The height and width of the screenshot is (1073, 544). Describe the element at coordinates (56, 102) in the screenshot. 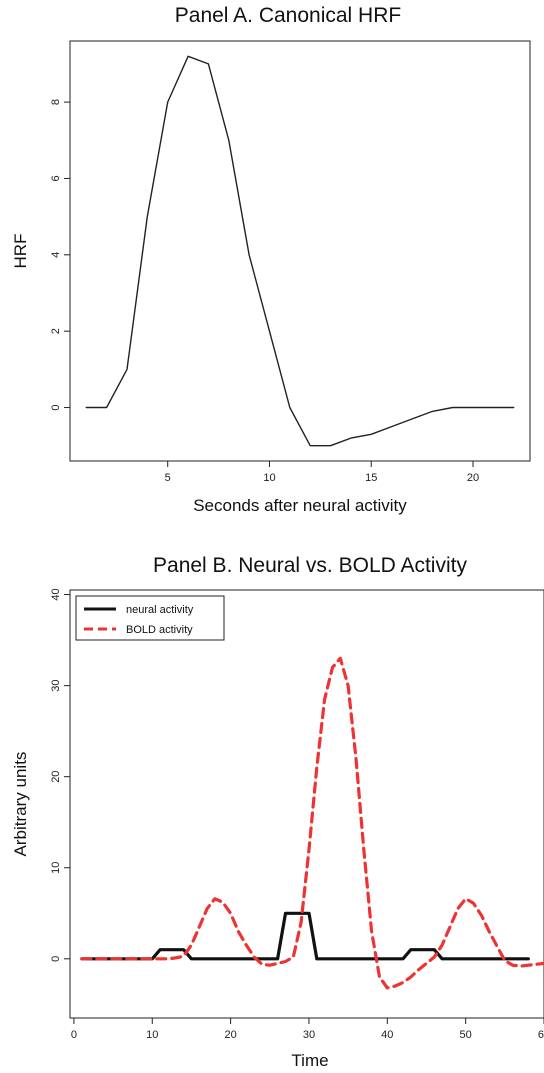

I see `y-tick-label: 8` at that location.